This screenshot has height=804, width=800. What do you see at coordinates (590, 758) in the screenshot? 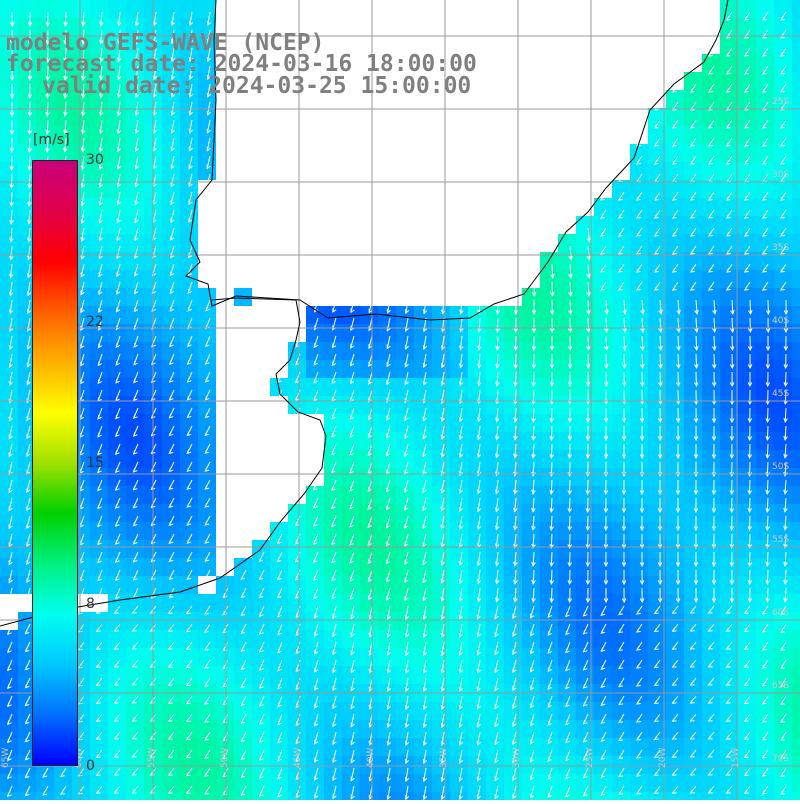
I see `lon-label: 25W` at bounding box center [590, 758].